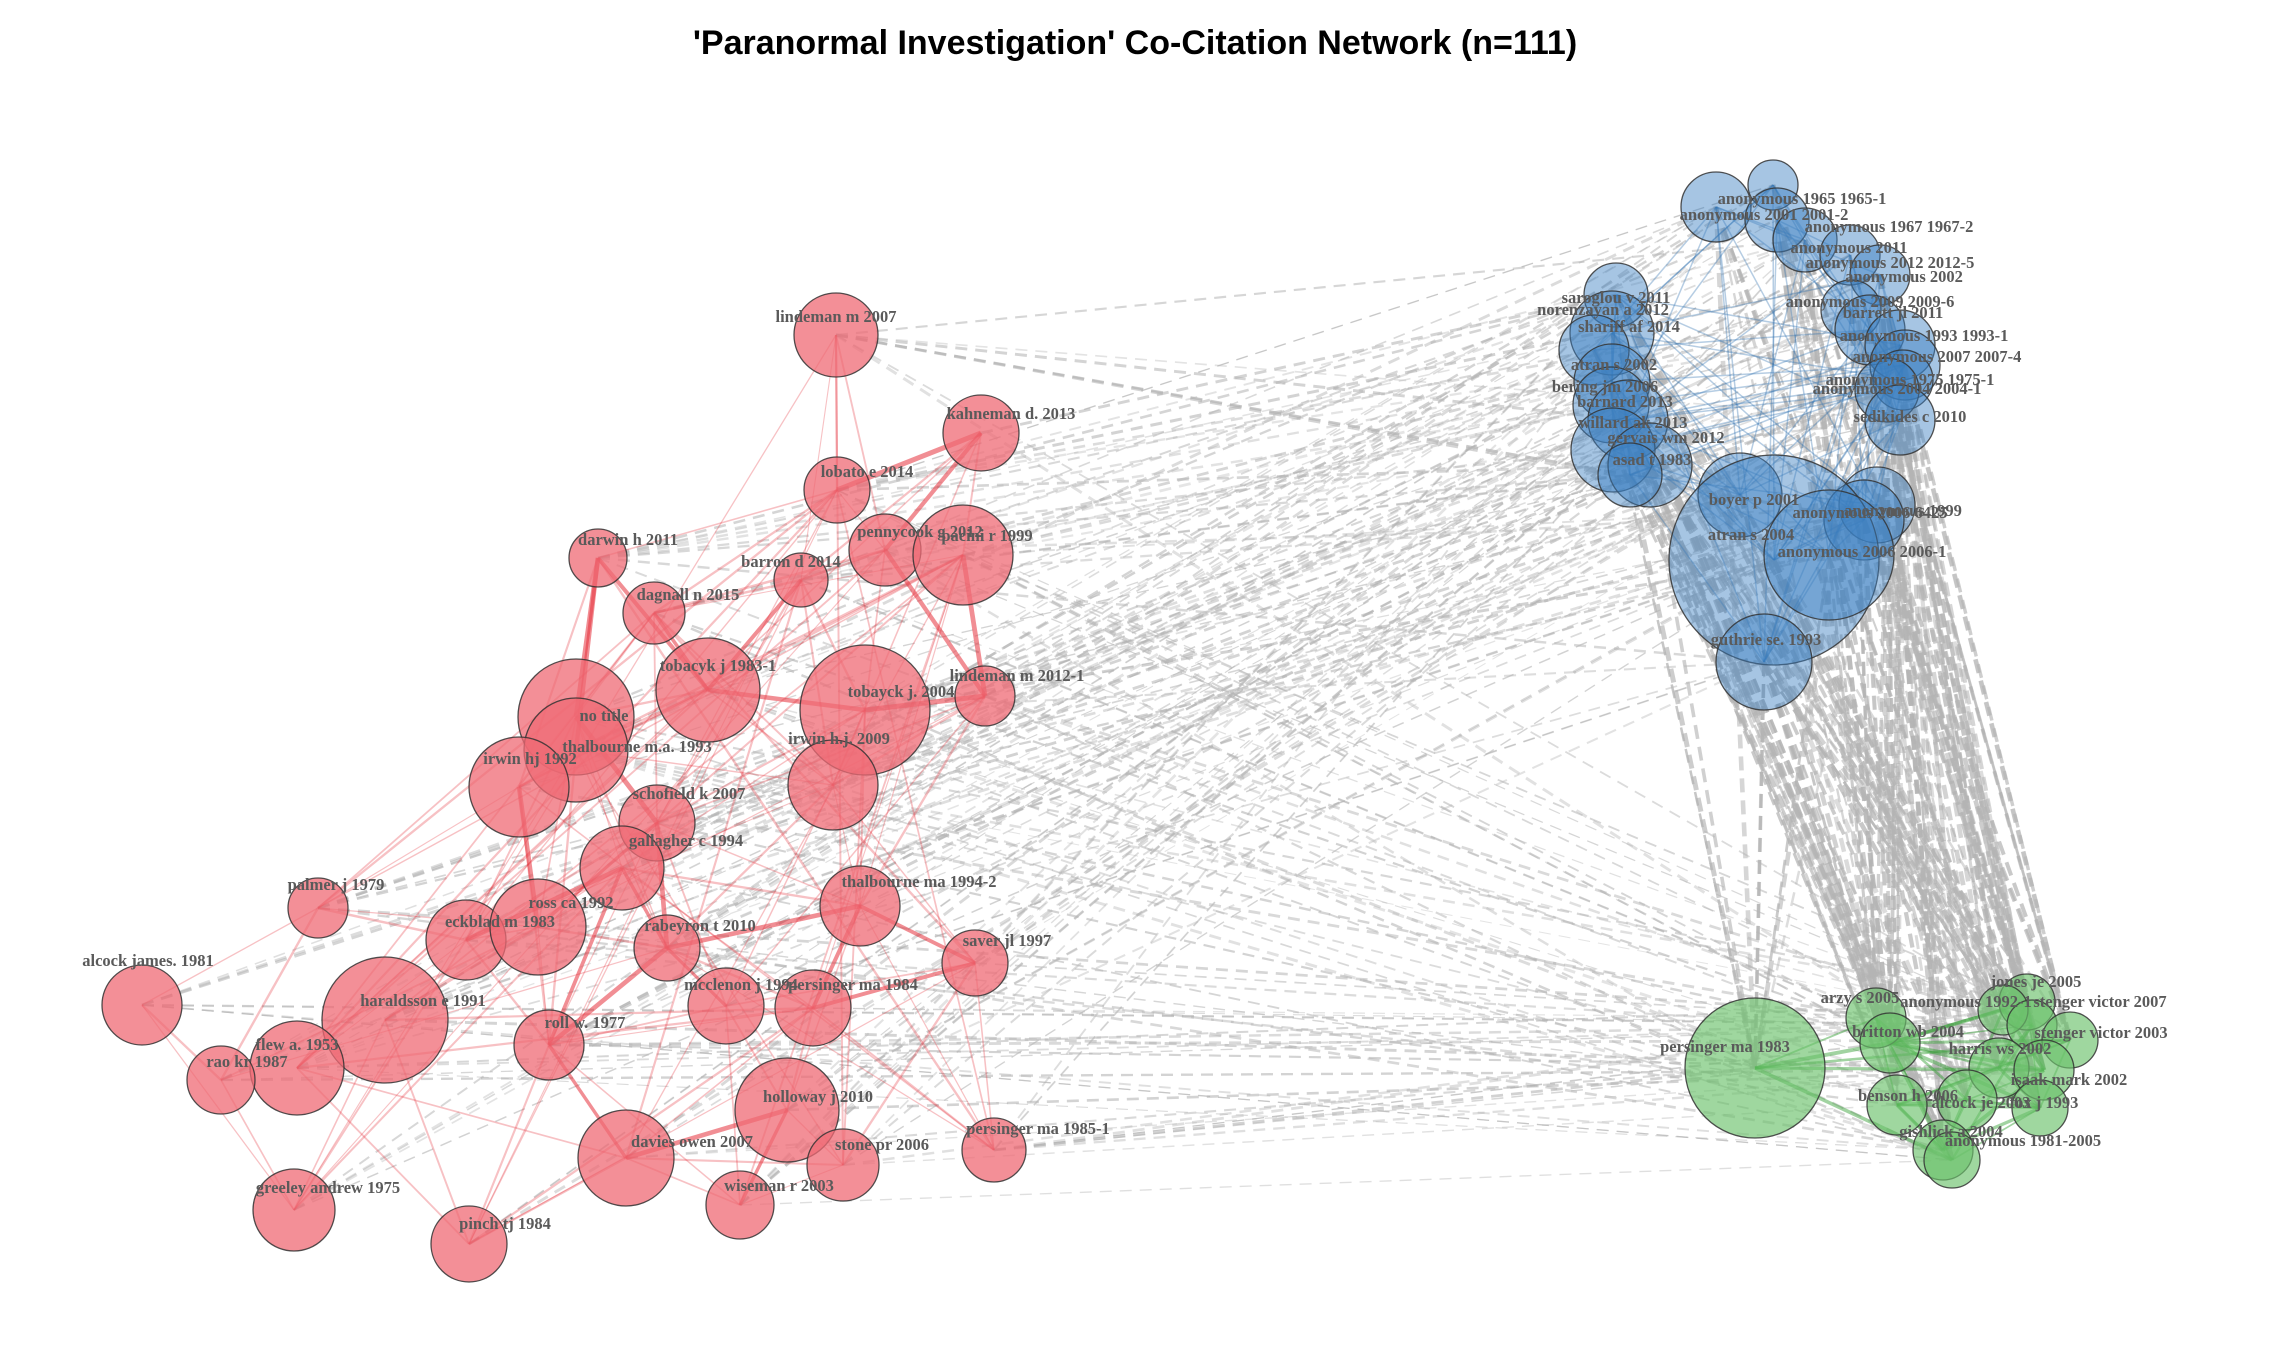 Image resolution: width=2270 pixels, height=1350 pixels. What do you see at coordinates (2023, 1140) in the screenshot?
I see `node-label: anonymous 1981-2005` at bounding box center [2023, 1140].